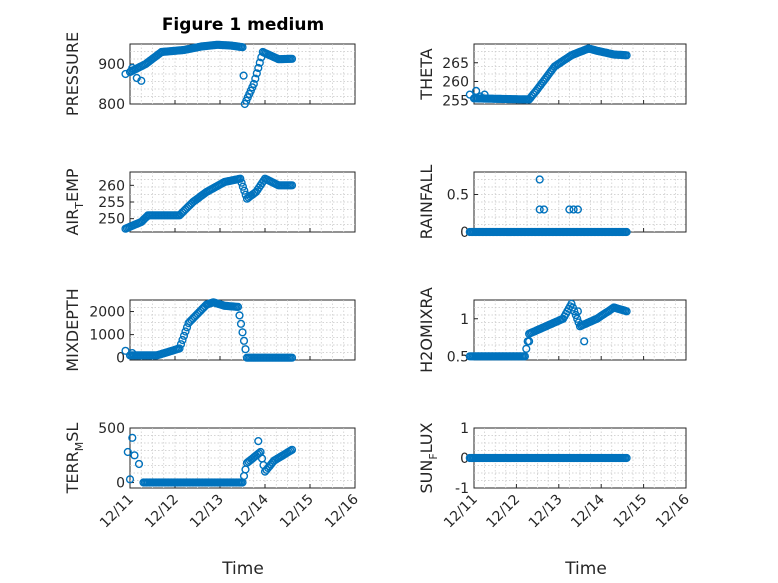 The height and width of the screenshot is (583, 778). What do you see at coordinates (72, 74) in the screenshot?
I see `y-axis-label: PRESSURE` at bounding box center [72, 74].